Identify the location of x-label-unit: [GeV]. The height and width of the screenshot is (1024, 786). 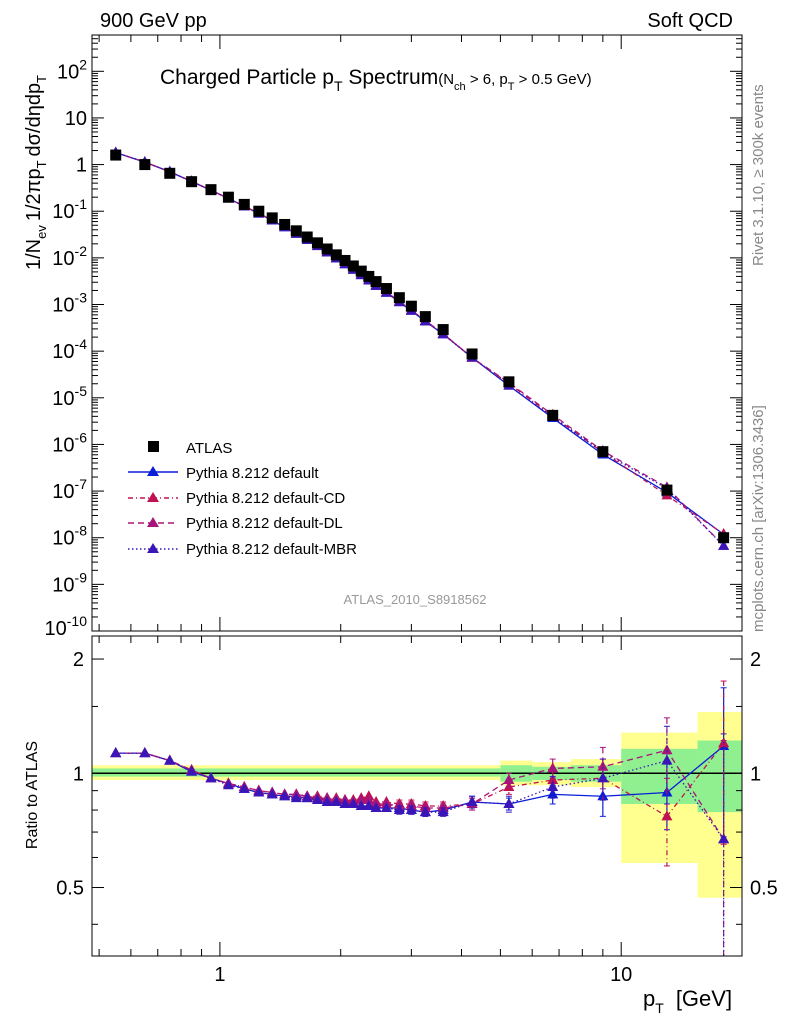
(704, 998).